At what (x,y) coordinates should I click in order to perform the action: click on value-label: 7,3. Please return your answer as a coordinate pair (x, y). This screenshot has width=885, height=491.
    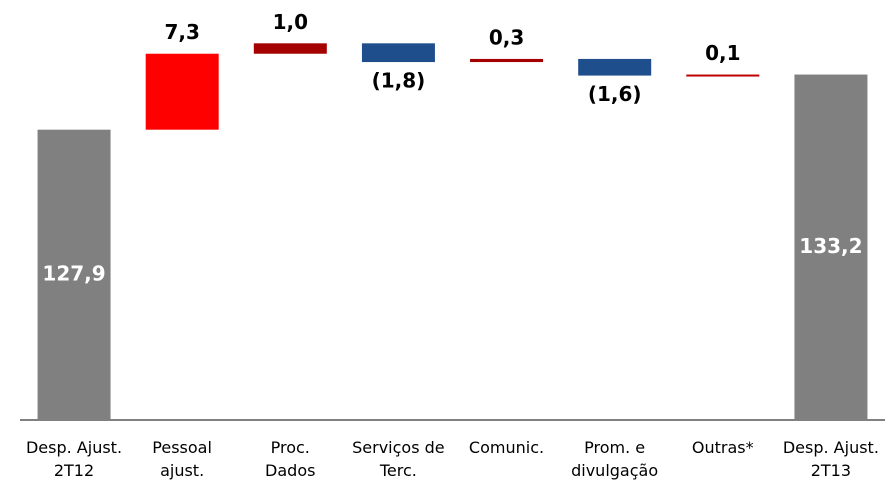
    Looking at the image, I should click on (181, 32).